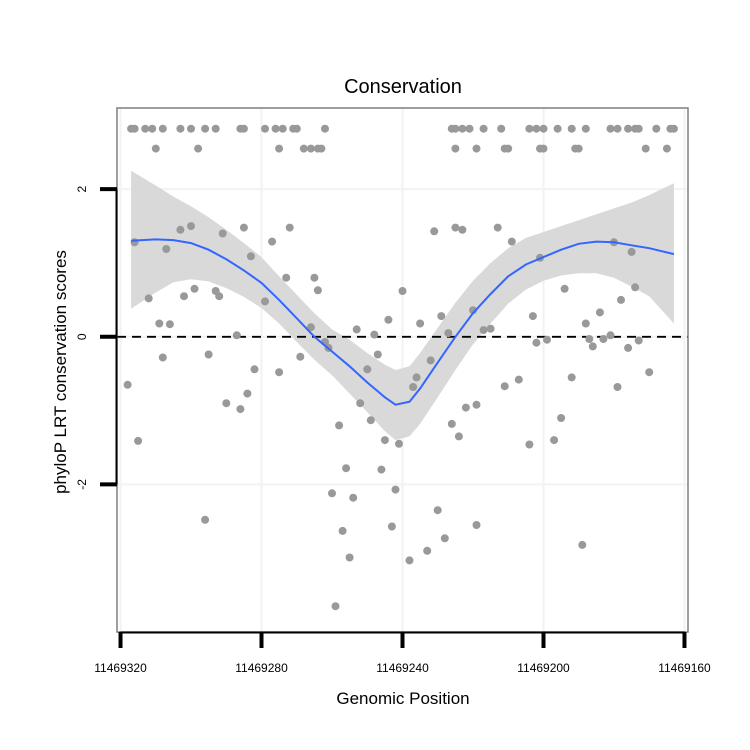 This screenshot has width=750, height=750. What do you see at coordinates (543, 668) in the screenshot?
I see `x-tick-label: 11469200` at bounding box center [543, 668].